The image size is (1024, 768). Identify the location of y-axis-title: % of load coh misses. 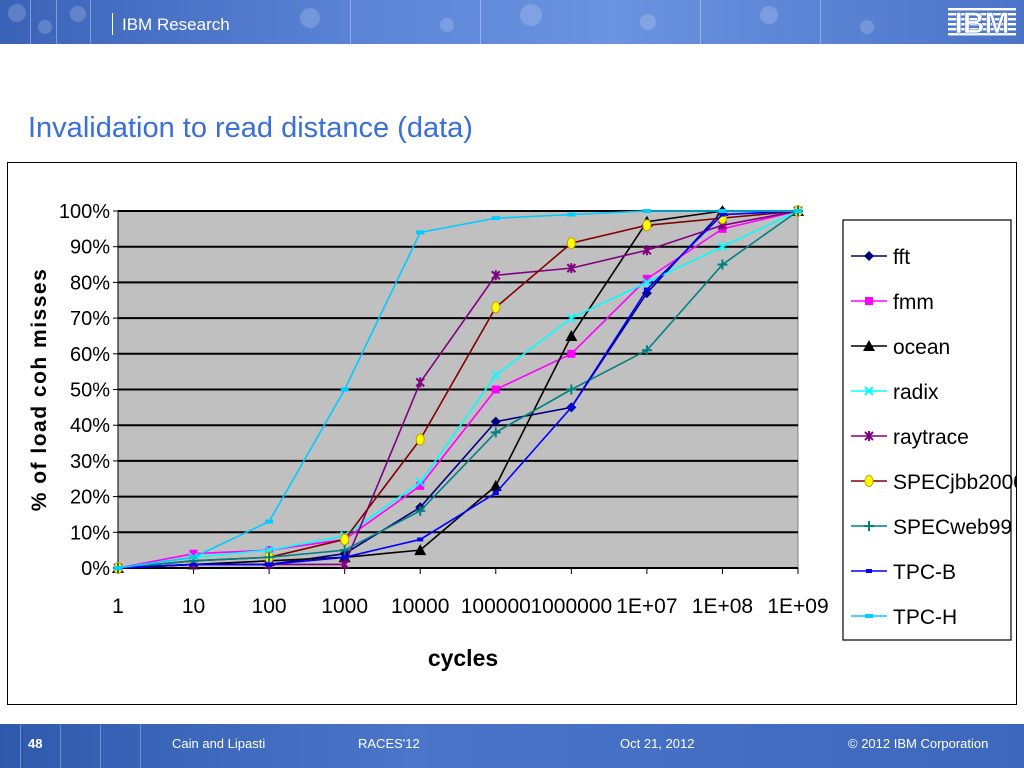
(39, 390).